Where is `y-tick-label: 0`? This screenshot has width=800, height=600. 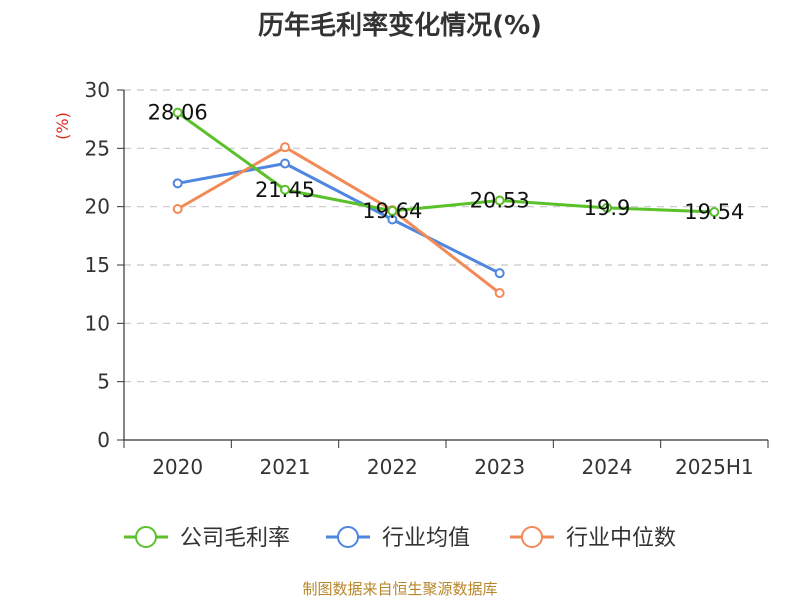
y-tick-label: 0 is located at coordinates (103, 440).